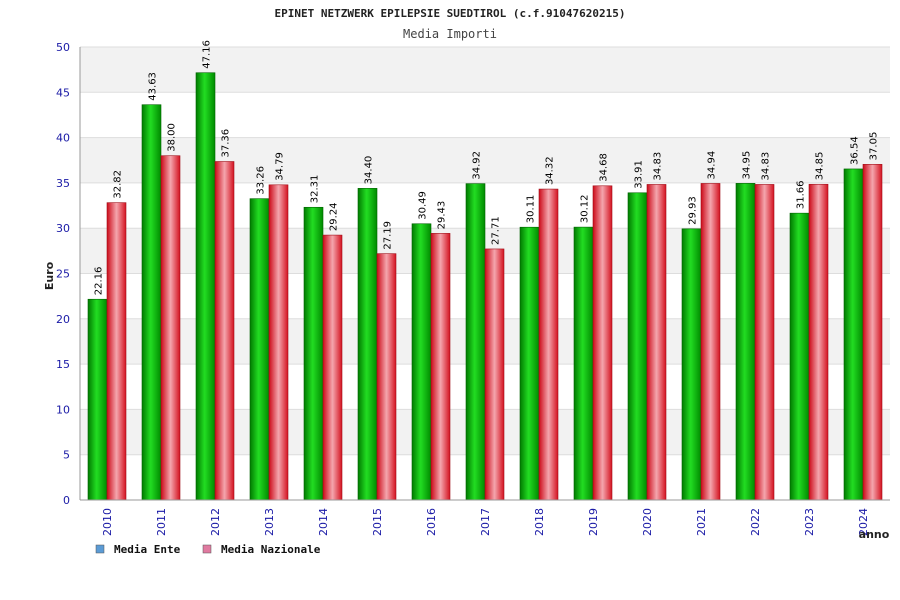 The width and height of the screenshot is (900, 600). Describe the element at coordinates (874, 146) in the screenshot. I see `data-label-media-nazionale-2024: 37.05` at that location.